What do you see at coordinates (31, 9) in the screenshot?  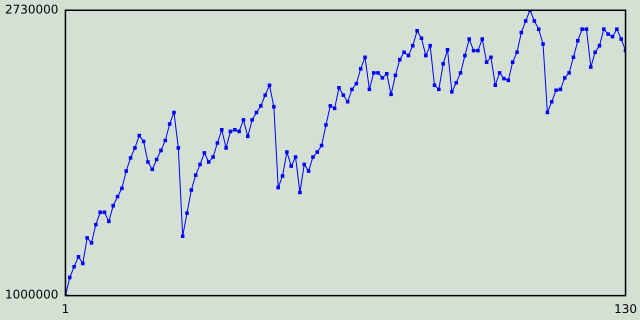 I see `y-tick-label: 2730000` at bounding box center [31, 9].